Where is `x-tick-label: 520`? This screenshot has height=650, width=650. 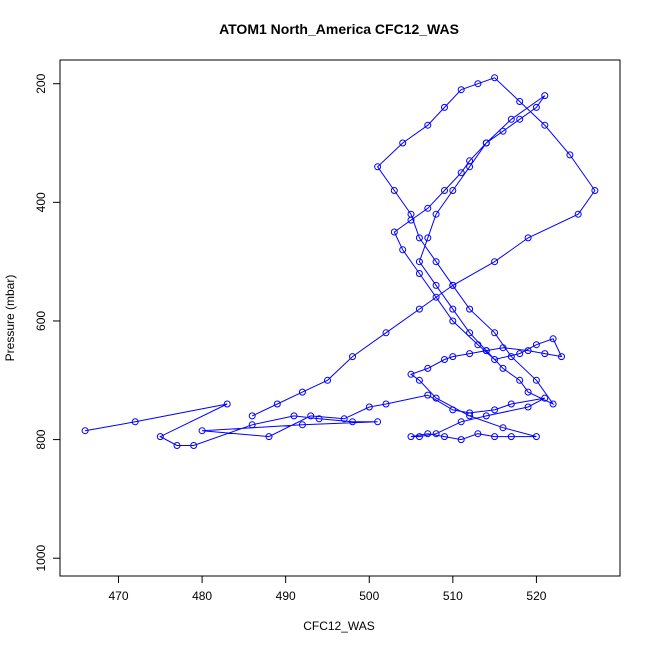 x-tick-label: 520 is located at coordinates (536, 596).